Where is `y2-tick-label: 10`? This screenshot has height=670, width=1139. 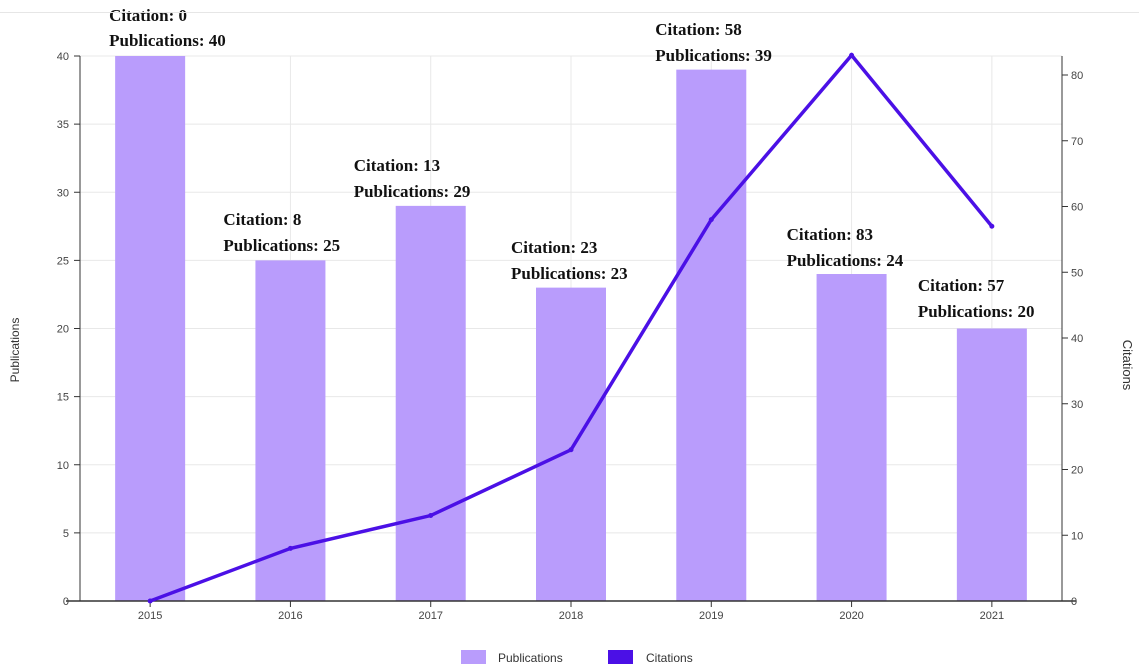 y2-tick-label: 10 is located at coordinates (1077, 536).